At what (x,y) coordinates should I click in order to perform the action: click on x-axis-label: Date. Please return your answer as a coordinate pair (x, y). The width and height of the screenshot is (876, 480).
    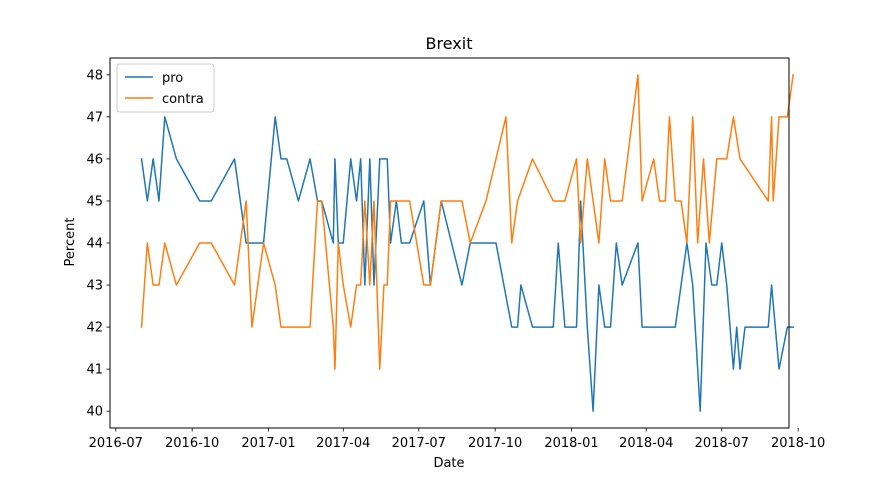
    Looking at the image, I should click on (448, 463).